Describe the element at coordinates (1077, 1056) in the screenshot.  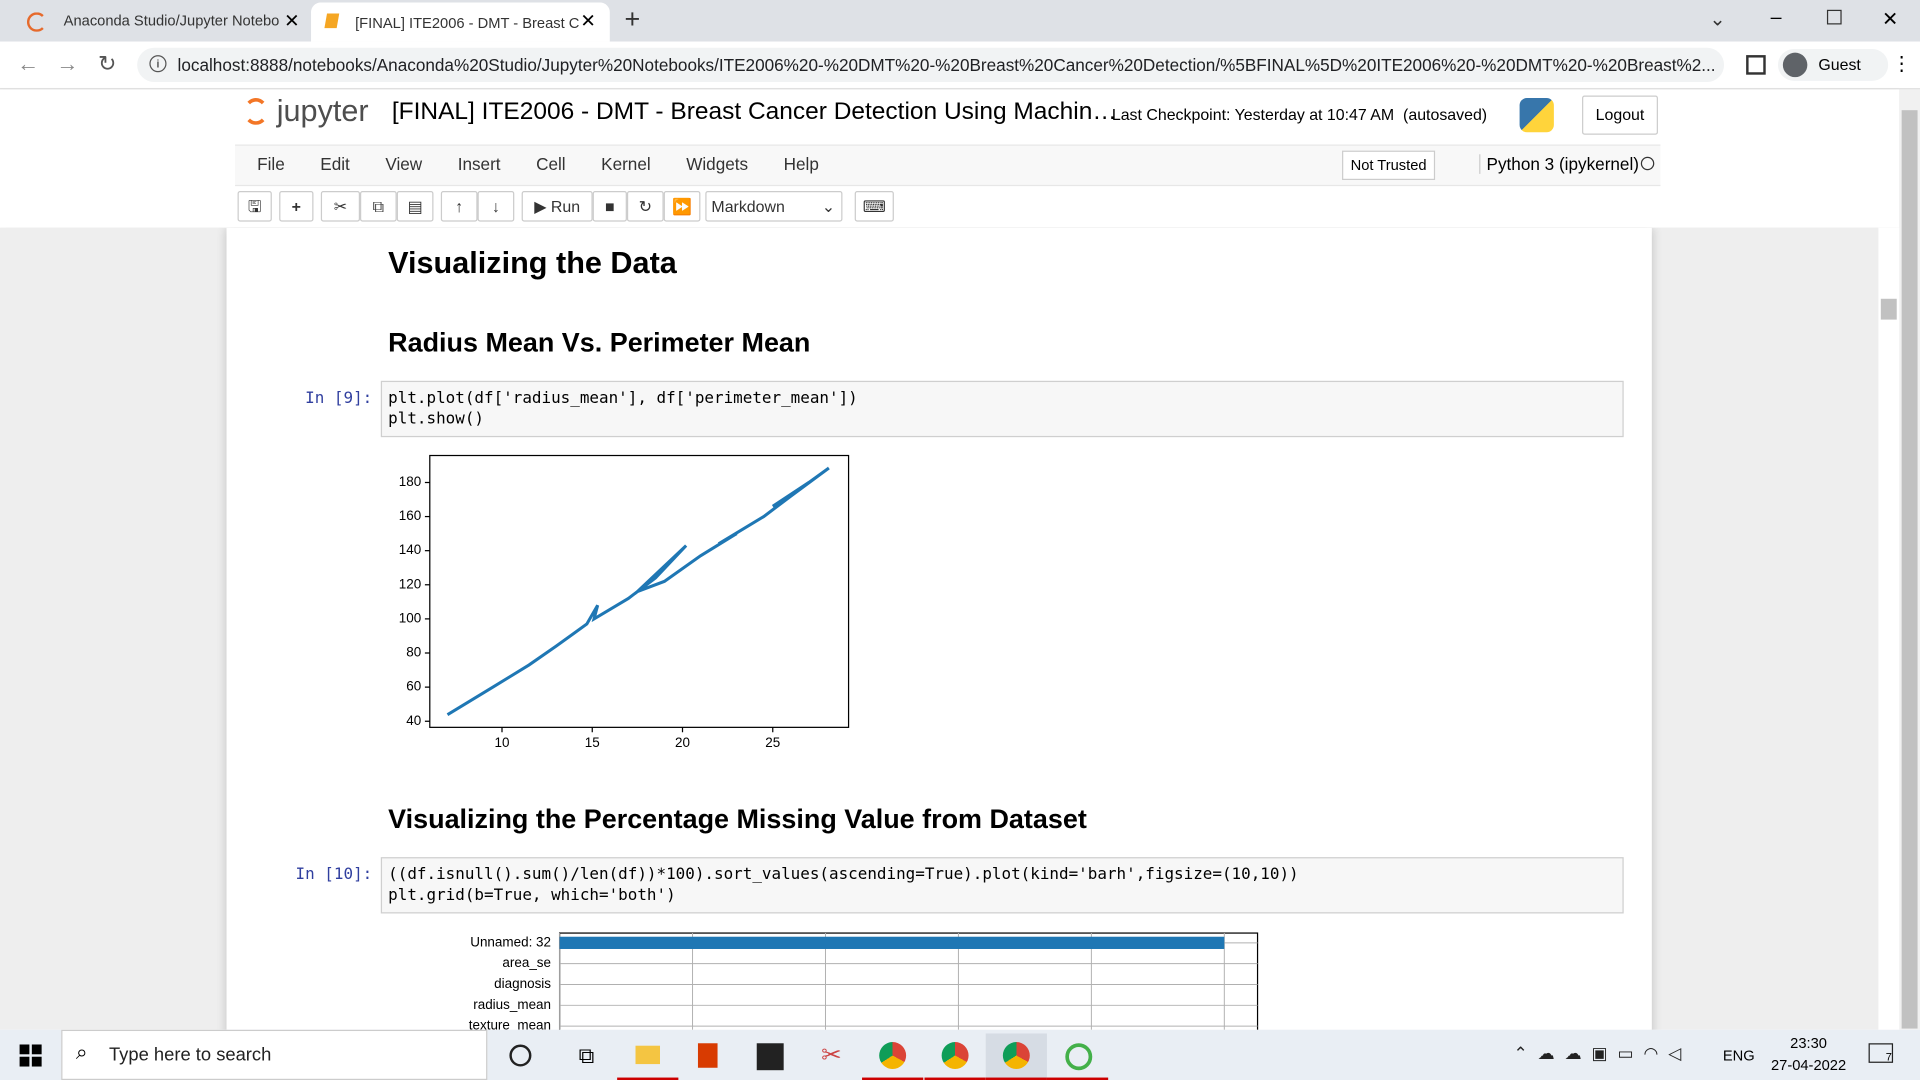
I see `app-anaconda` at that location.